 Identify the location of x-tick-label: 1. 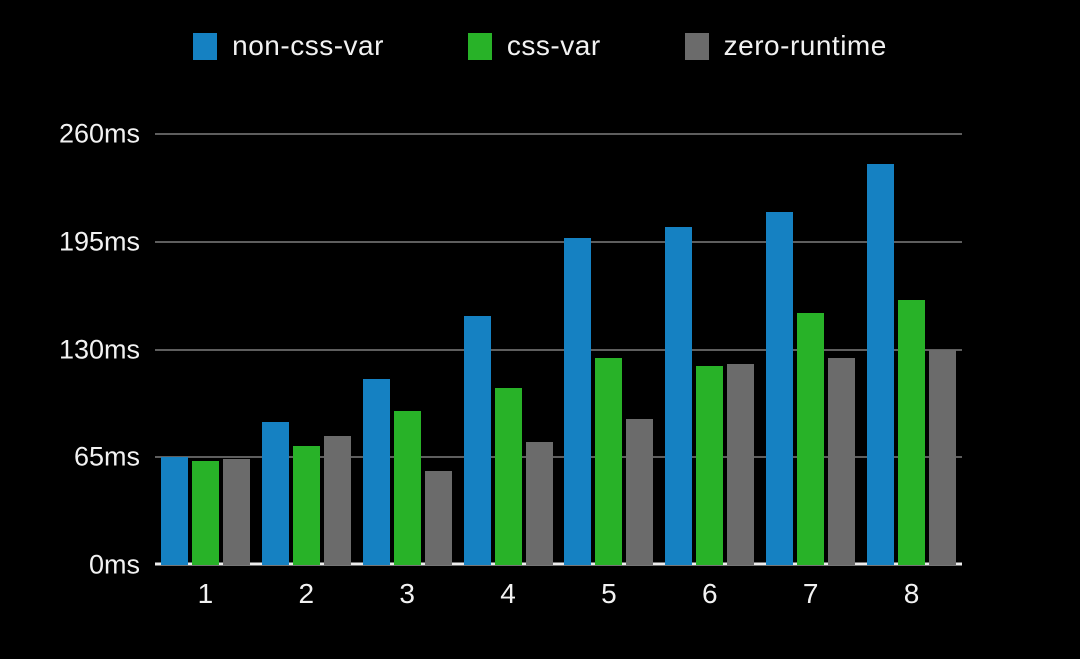
(205, 593).